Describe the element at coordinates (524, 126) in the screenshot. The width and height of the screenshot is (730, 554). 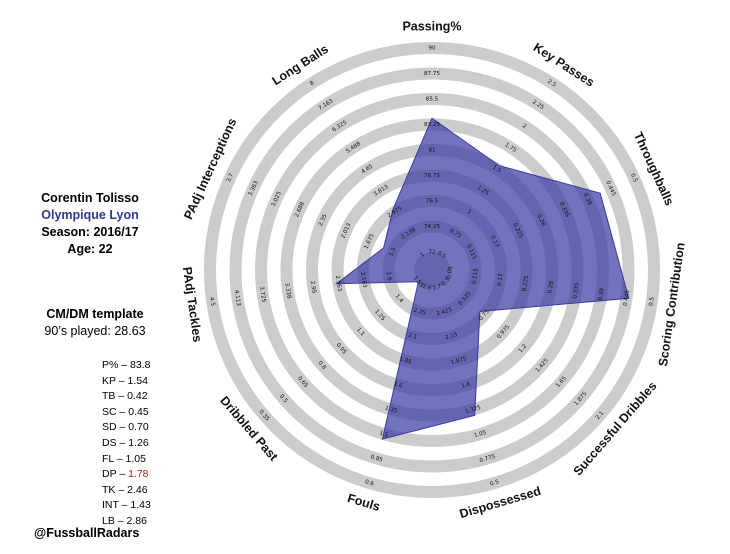
I see `tick-label: 2` at that location.